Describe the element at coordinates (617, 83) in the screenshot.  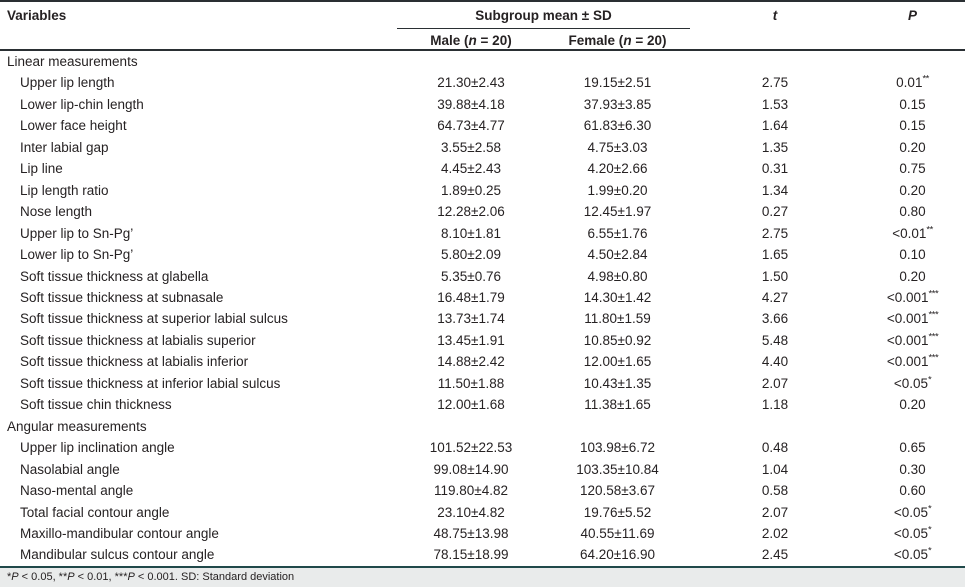
I see `female-mean-sd: 19.15±2.51` at that location.